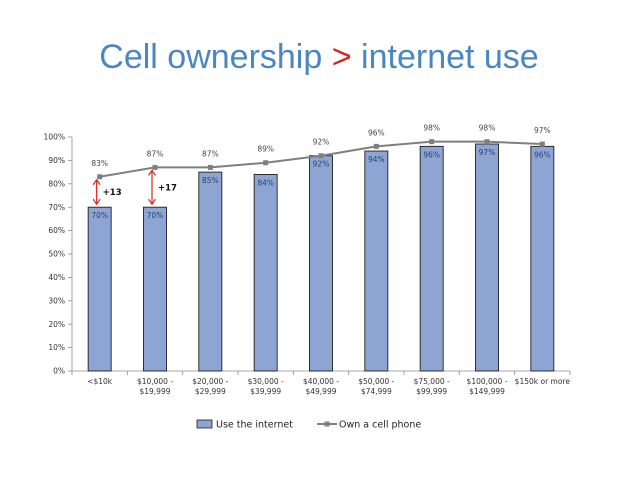 The image size is (638, 479). Describe the element at coordinates (487, 381) in the screenshot. I see `x-category-line: $100,000 -` at that location.